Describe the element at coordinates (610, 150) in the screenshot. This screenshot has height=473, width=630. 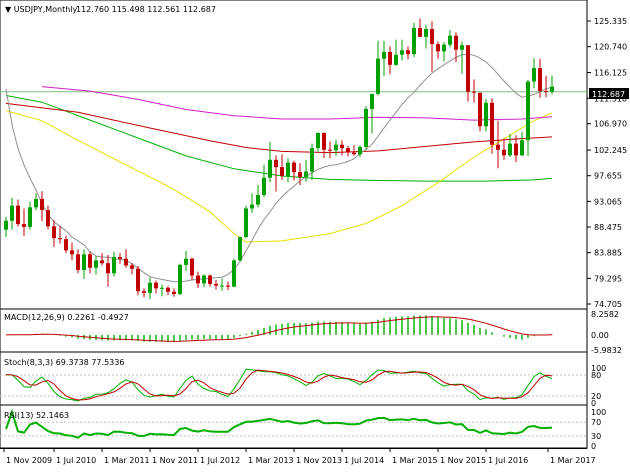
I see `price-tick-label: 102.245` at that location.